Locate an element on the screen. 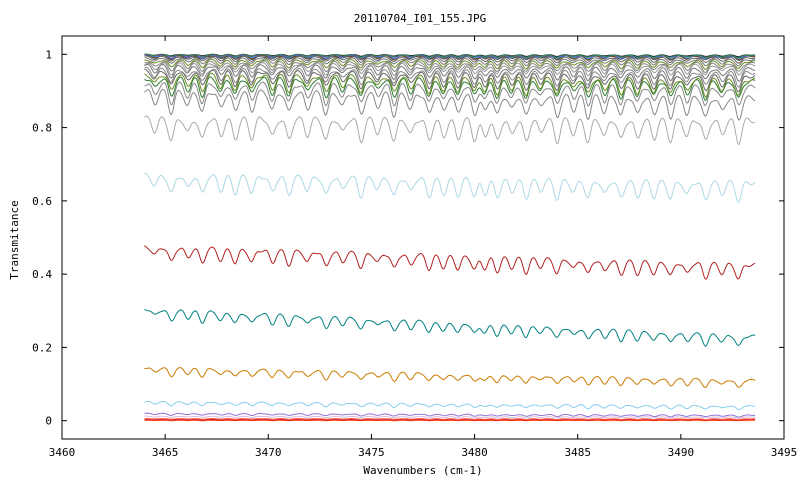 The height and width of the screenshot is (480, 800). chart-title: 20110704_I01_155.JPG is located at coordinates (420, 18).